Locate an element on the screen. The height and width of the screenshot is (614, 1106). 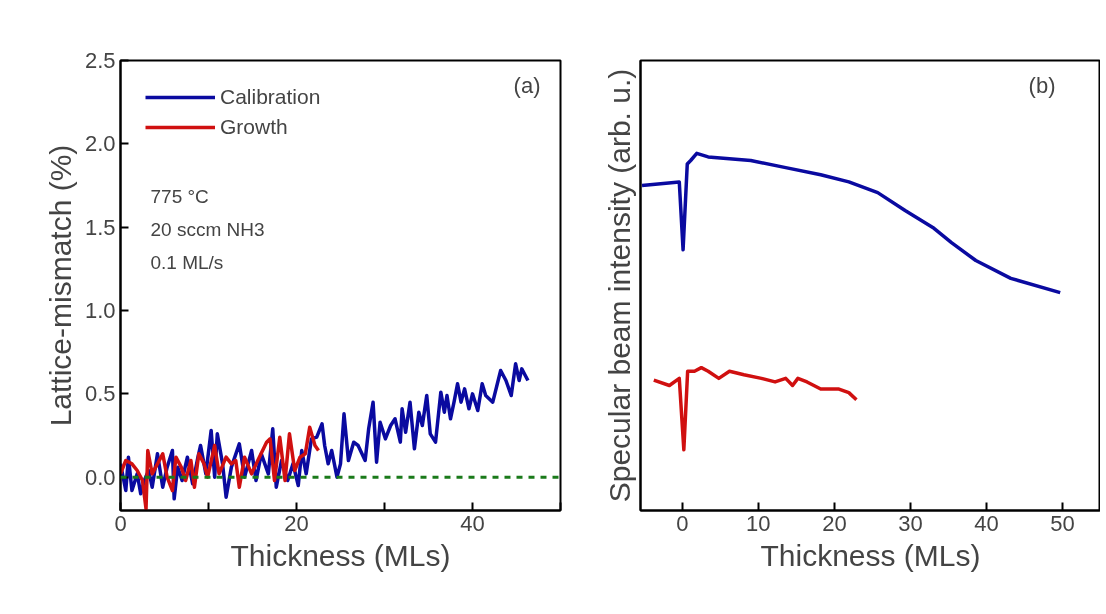
x-tick-label: 10 is located at coordinates (758, 523).